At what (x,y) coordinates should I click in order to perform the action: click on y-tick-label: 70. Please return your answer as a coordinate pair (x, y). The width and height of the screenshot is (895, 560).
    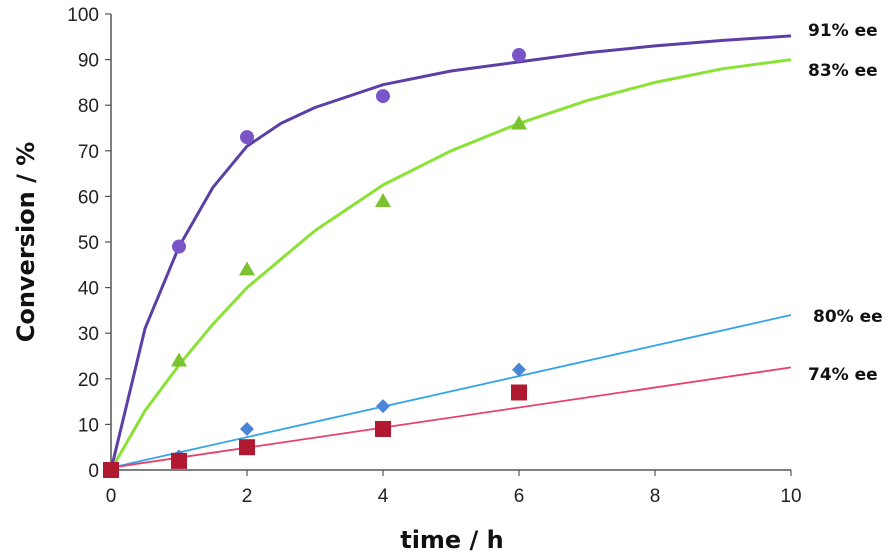
    Looking at the image, I should click on (88, 152).